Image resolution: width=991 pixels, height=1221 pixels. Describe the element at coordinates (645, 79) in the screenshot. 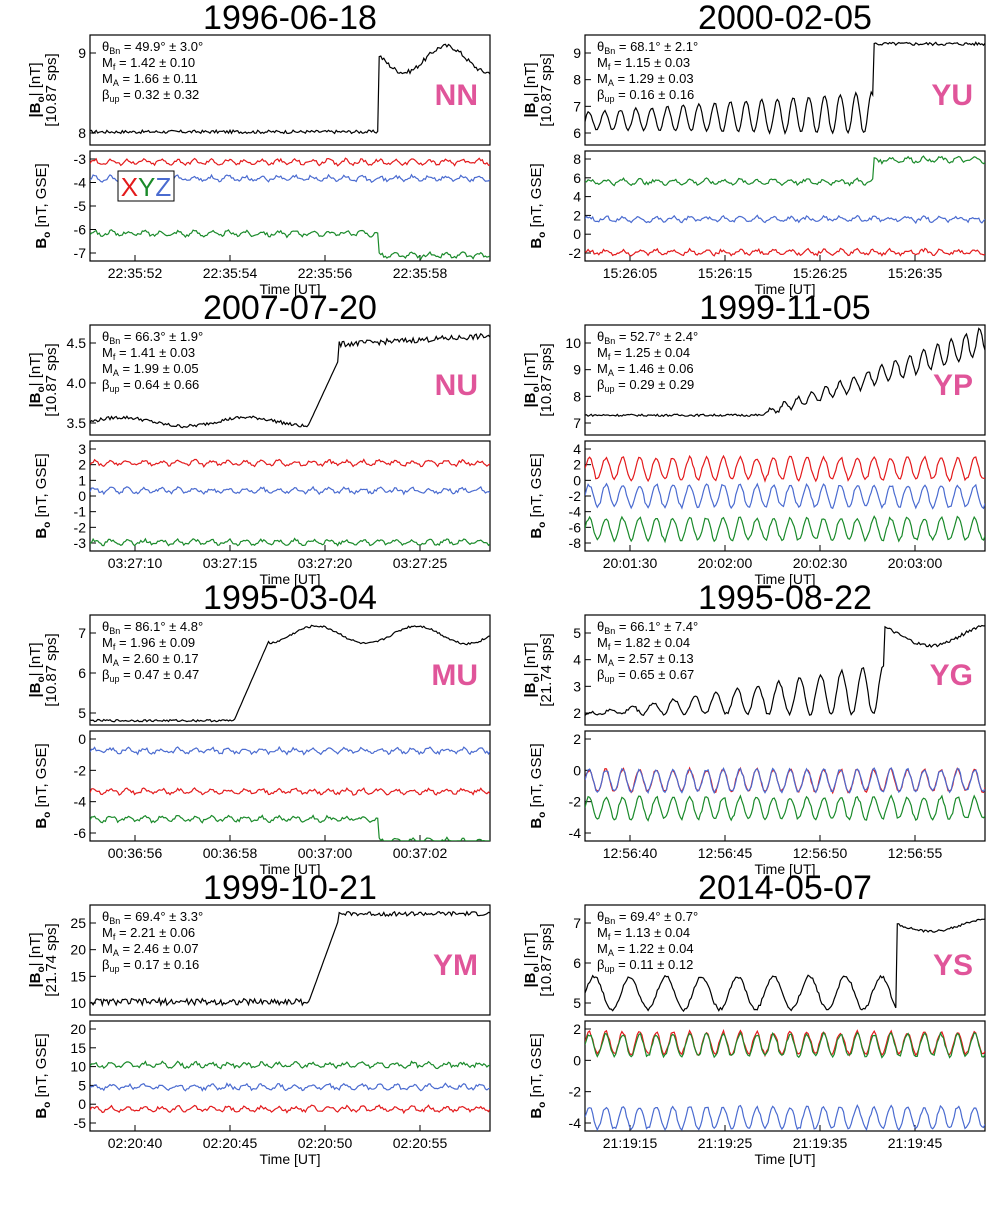

I see `param-2: MA = 1.29 ± 0.03` at that location.